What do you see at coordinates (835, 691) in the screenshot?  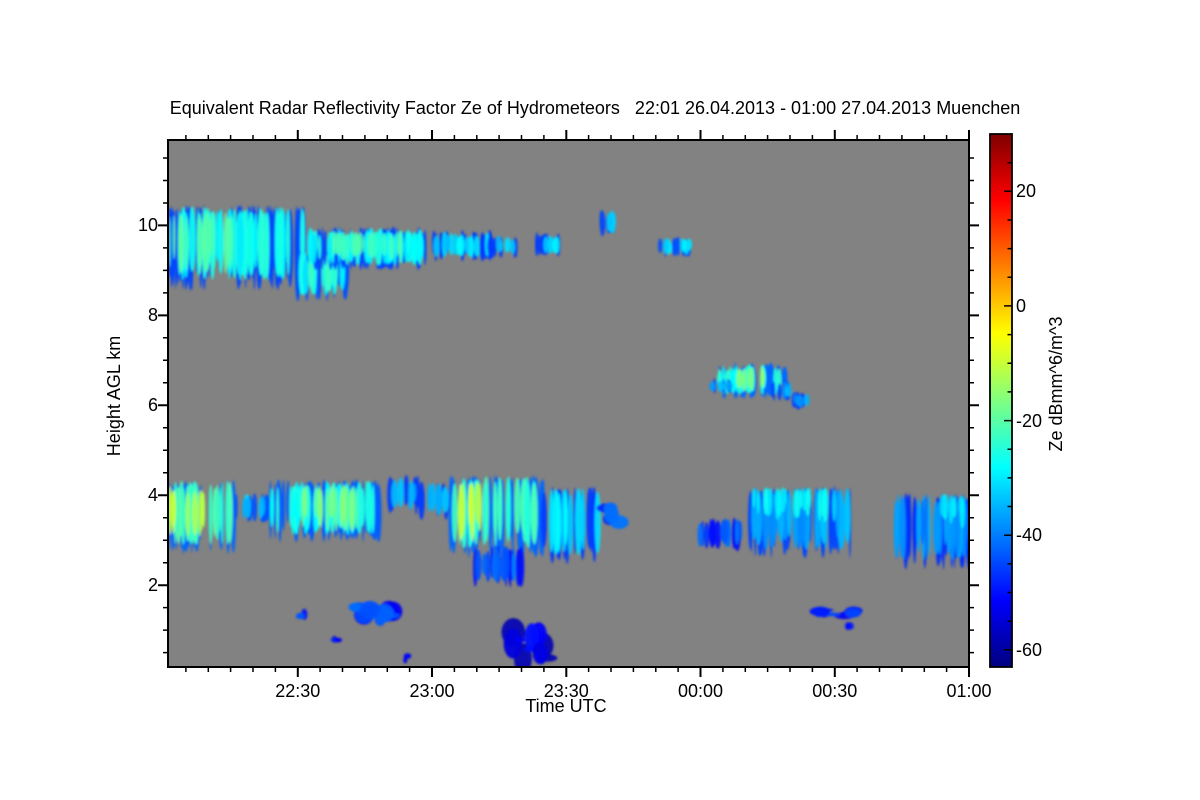 I see `x-tick-label-00:30: 00:30` at bounding box center [835, 691].